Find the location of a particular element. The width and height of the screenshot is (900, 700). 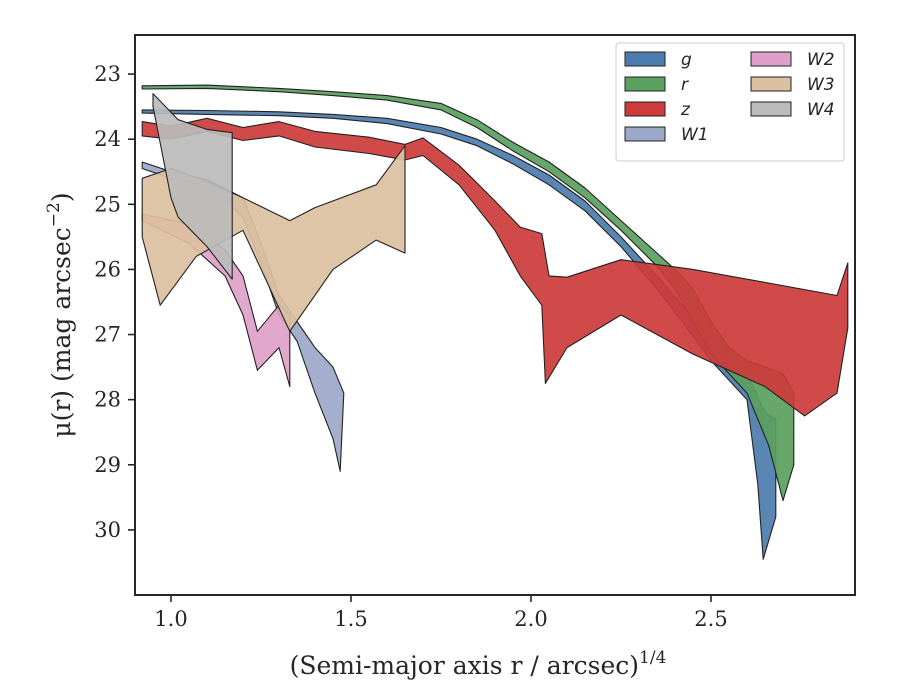

legend-label-w4: W4 is located at coordinates (821, 110).